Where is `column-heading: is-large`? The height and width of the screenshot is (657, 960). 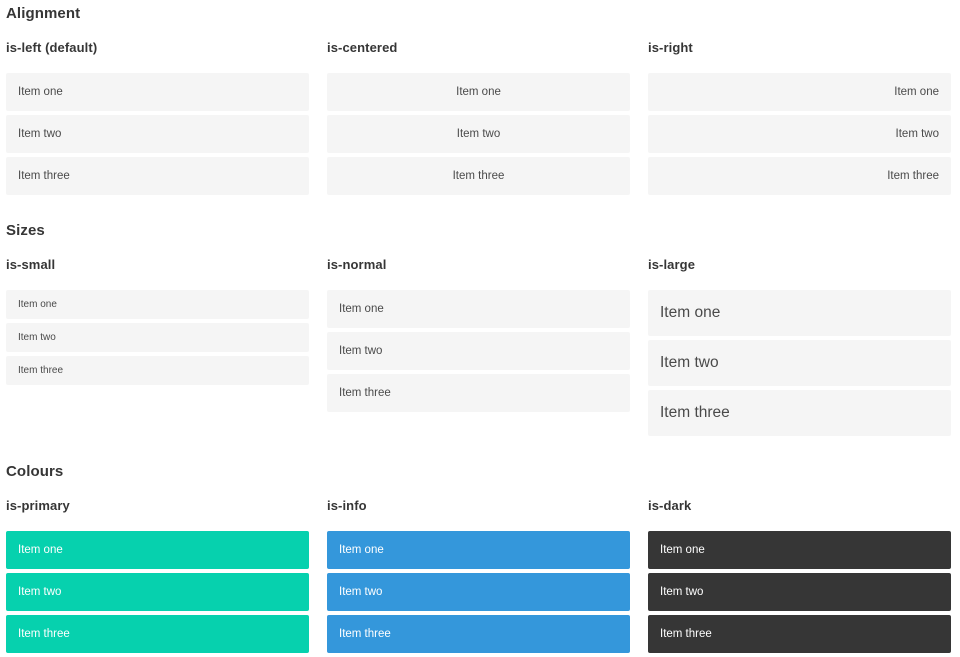
column-heading: is-large is located at coordinates (672, 264).